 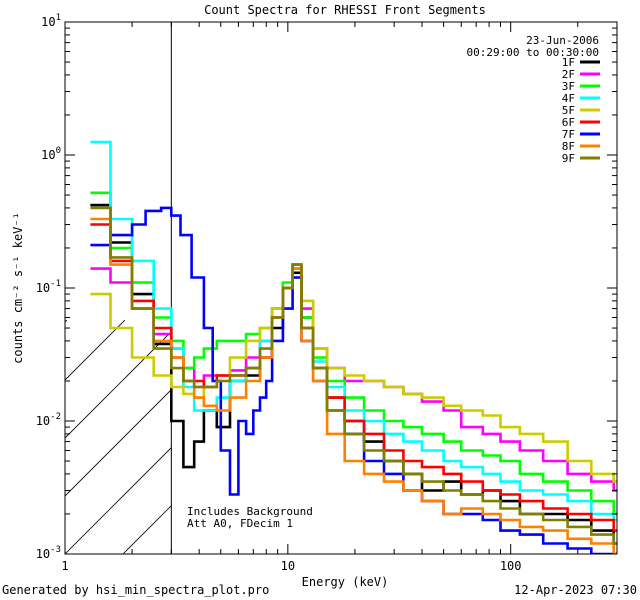 I want to click on legend-label-6F: 6F, so click(x=568, y=122).